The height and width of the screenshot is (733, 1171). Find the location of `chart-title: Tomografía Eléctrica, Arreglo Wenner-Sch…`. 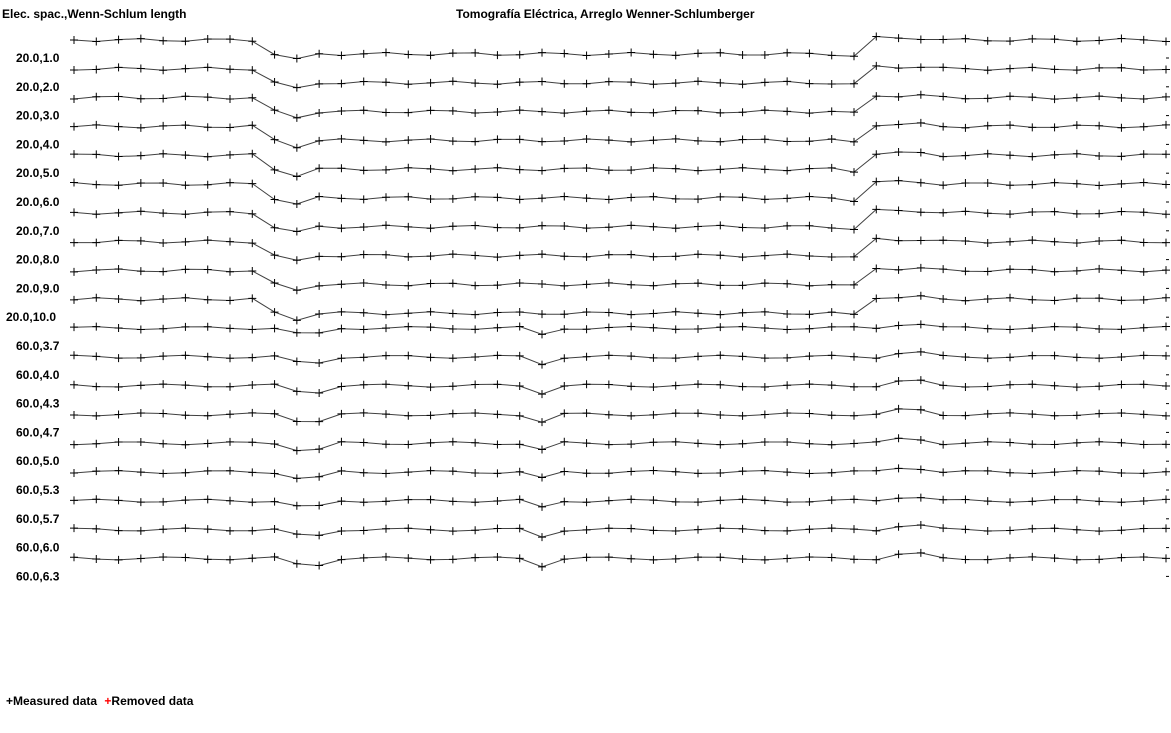

chart-title: Tomografía Eléctrica, Arreglo Wenner-Sch… is located at coordinates (605, 14).